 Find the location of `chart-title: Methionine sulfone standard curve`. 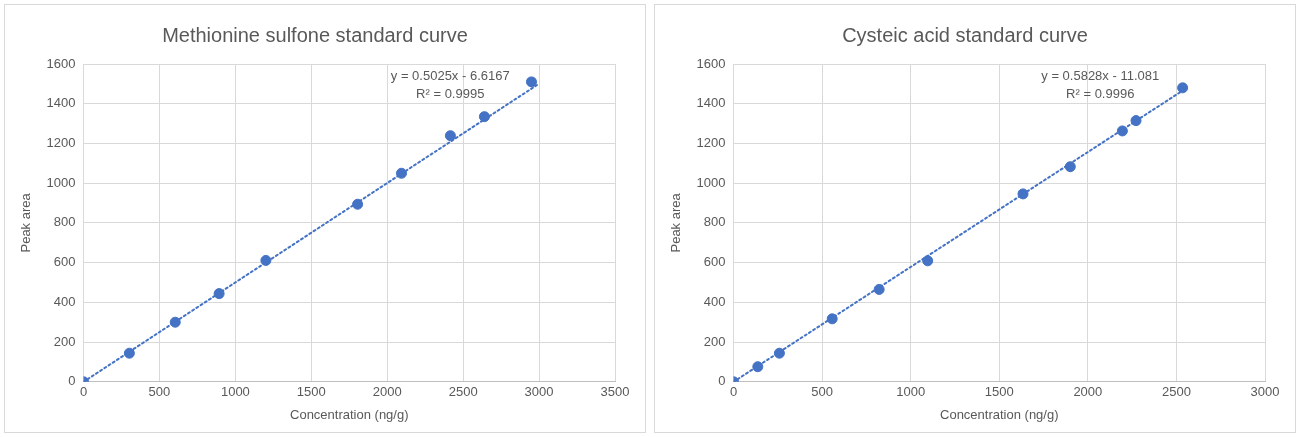

chart-title: Methionine sulfone standard curve is located at coordinates (315, 34).